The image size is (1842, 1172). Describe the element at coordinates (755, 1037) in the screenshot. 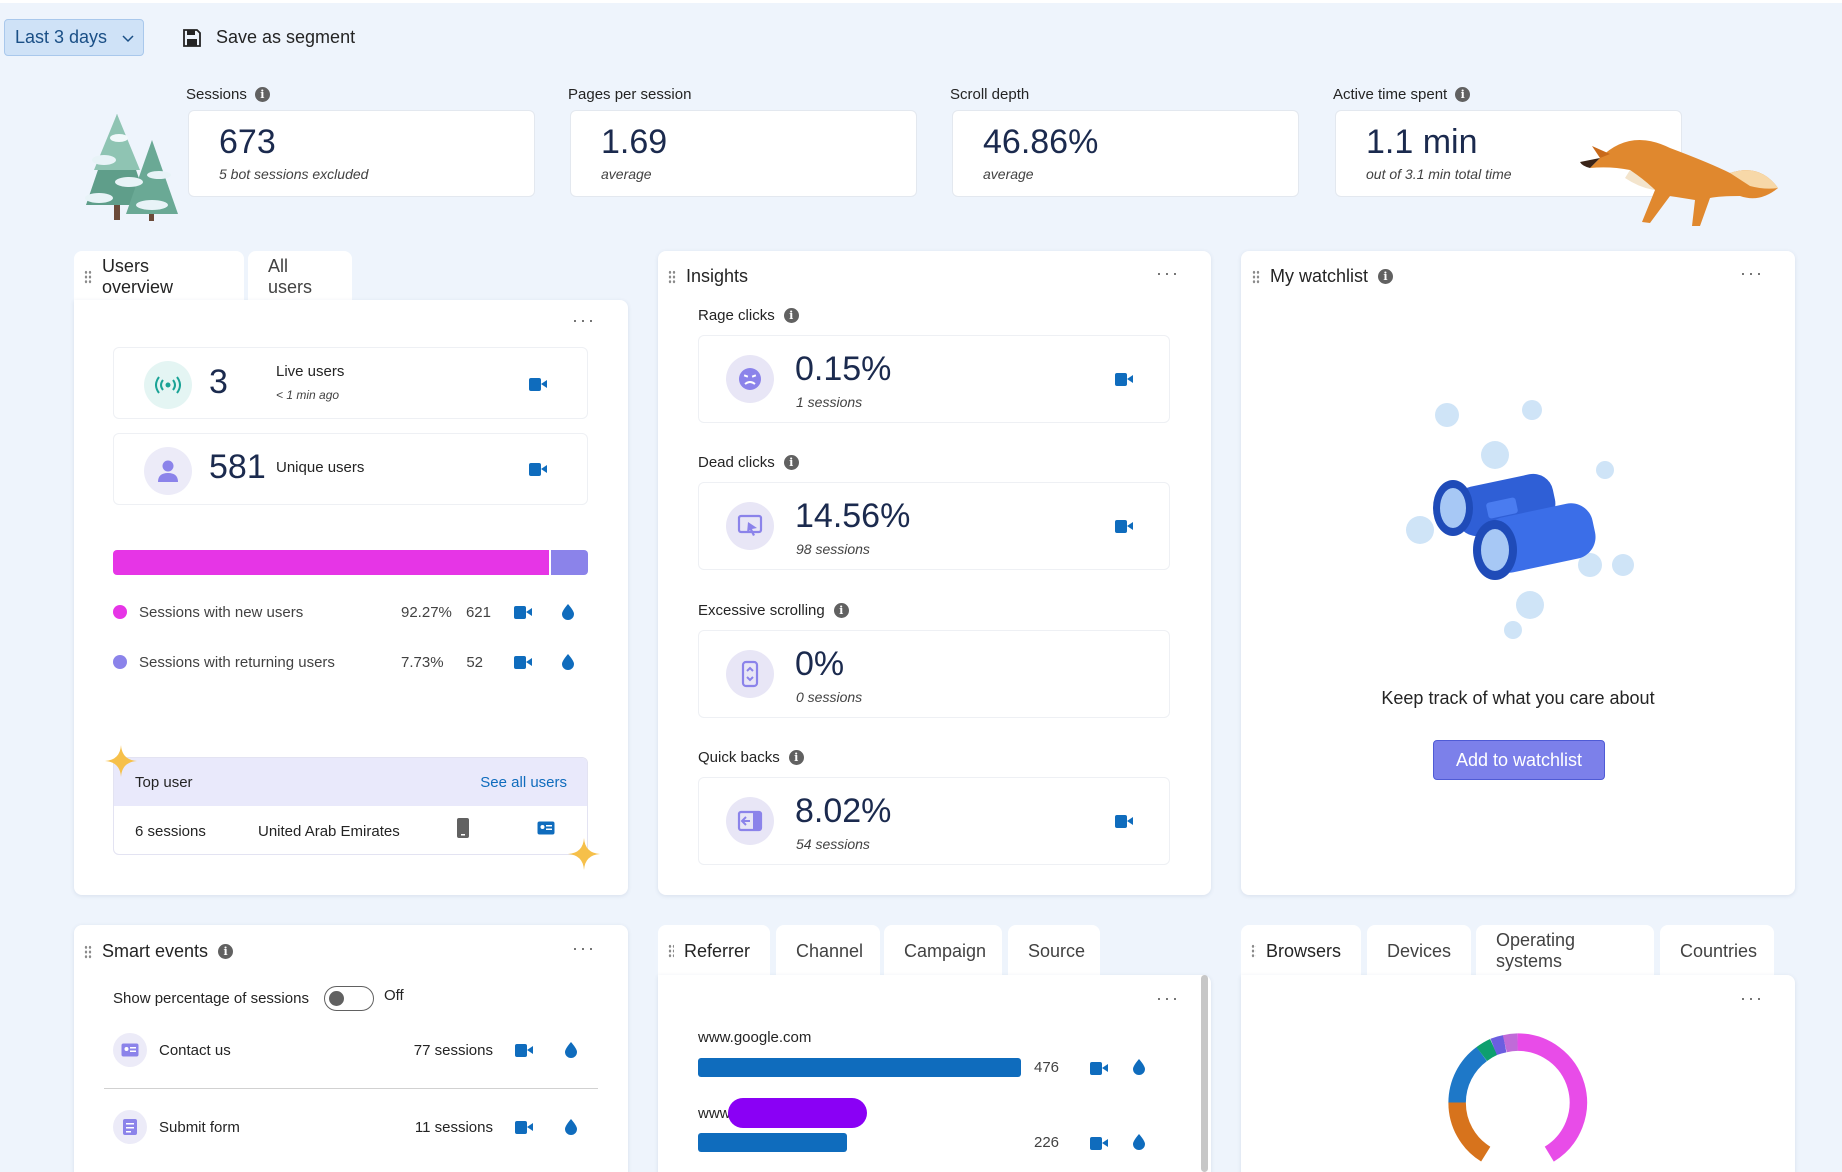

I see `referrer-label: www.google.com` at that location.